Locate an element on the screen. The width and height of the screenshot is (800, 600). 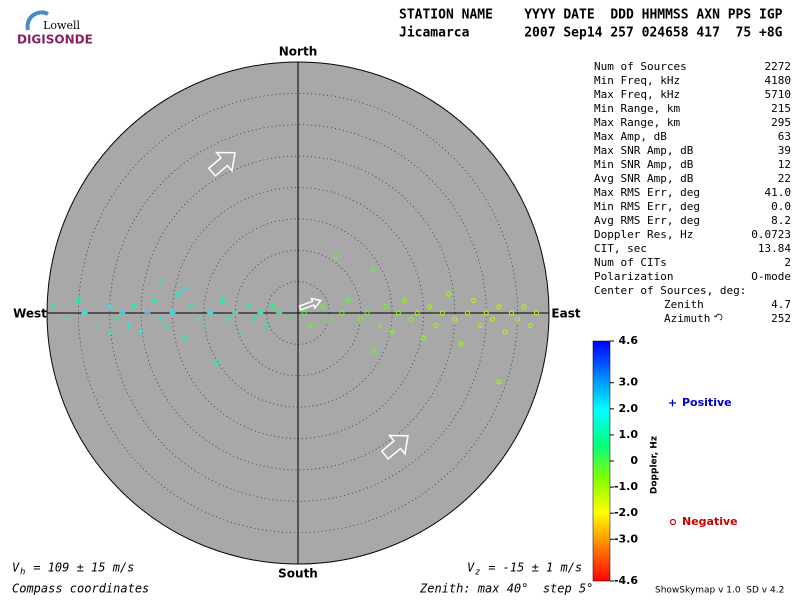
east-label: East is located at coordinates (565, 314).